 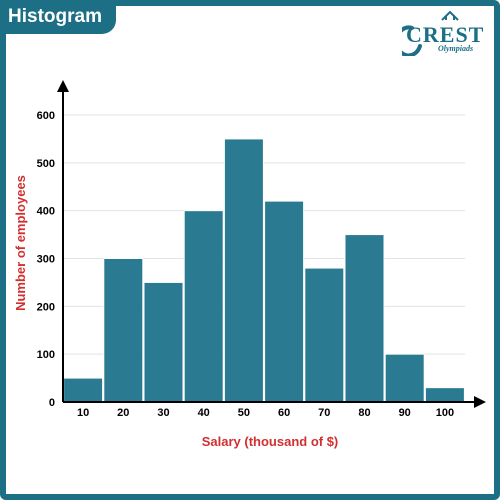 What do you see at coordinates (63, 86) in the screenshot?
I see `y-axis-arrow-icon` at bounding box center [63, 86].